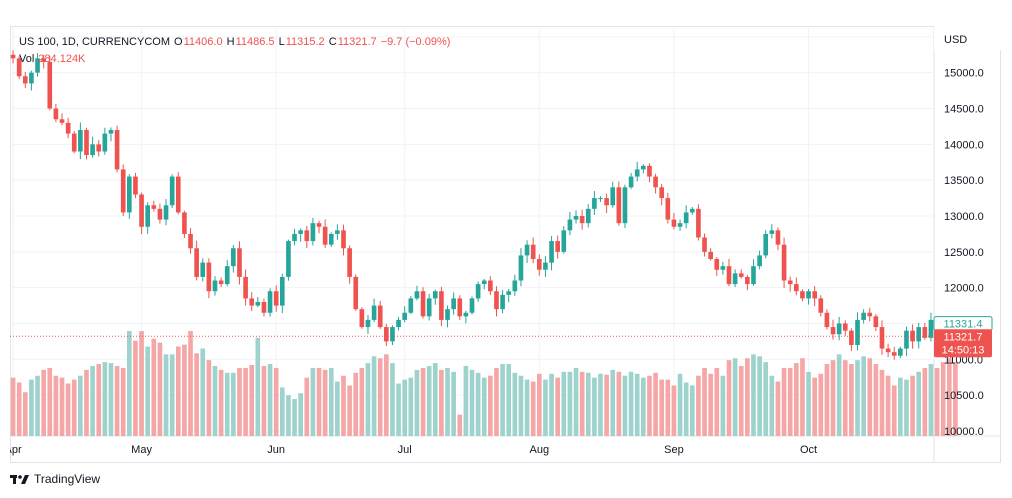 The image size is (1012, 498). What do you see at coordinates (16, 450) in the screenshot?
I see `time-tick-label: Apr` at bounding box center [16, 450].